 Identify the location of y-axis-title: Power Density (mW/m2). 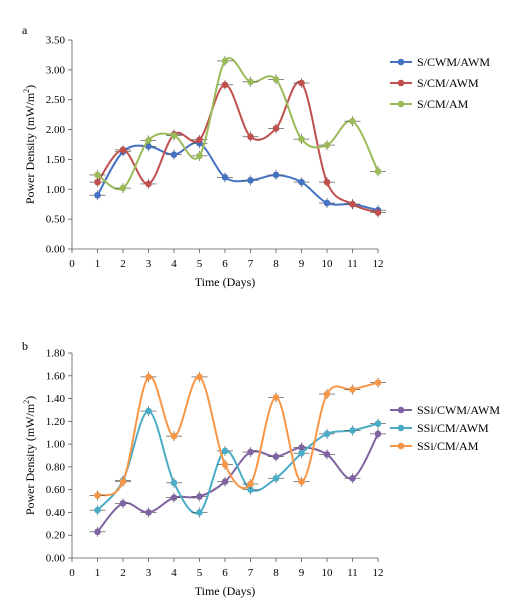
(29, 455).